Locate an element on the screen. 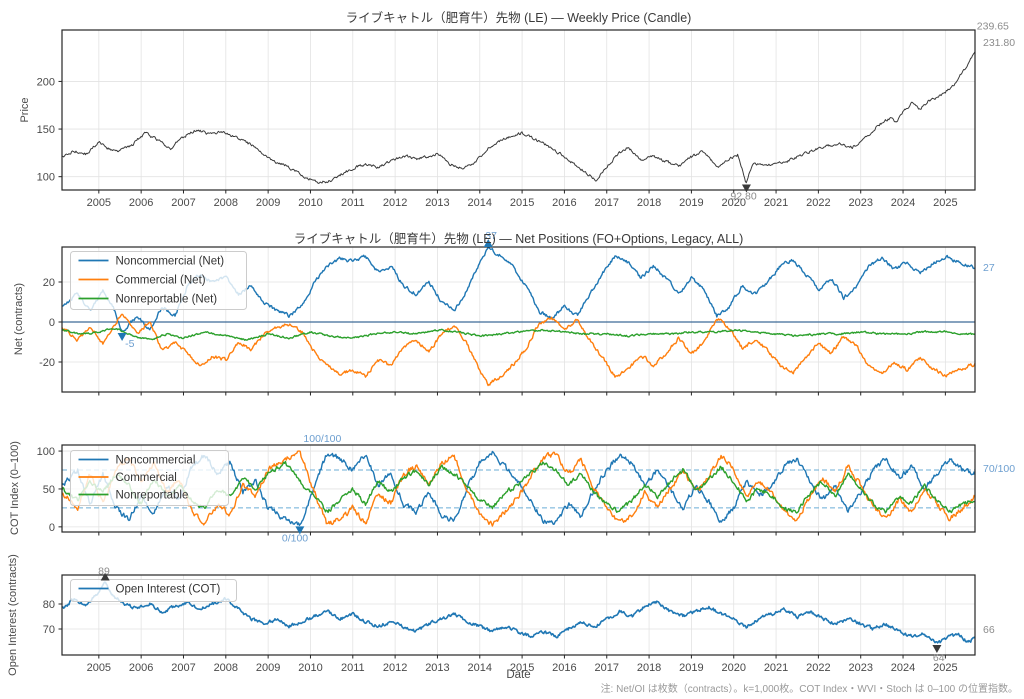 The height and width of the screenshot is (699, 1024). legend-label-nonreportable: Nonreportable is located at coordinates (152, 496).